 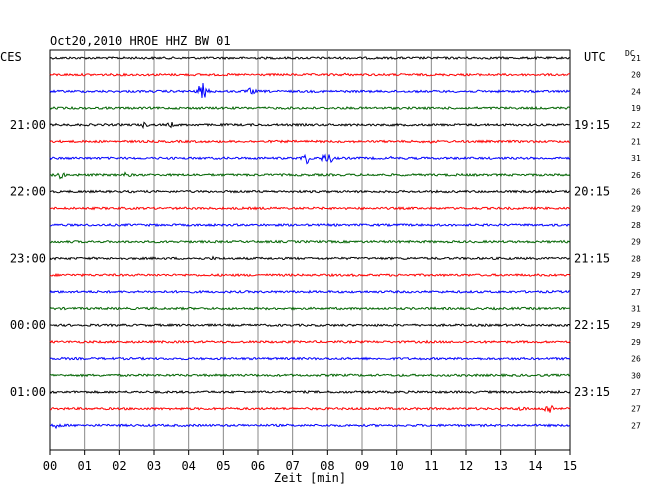 I want to click on x-tick-label: 12, so click(x=466, y=466).